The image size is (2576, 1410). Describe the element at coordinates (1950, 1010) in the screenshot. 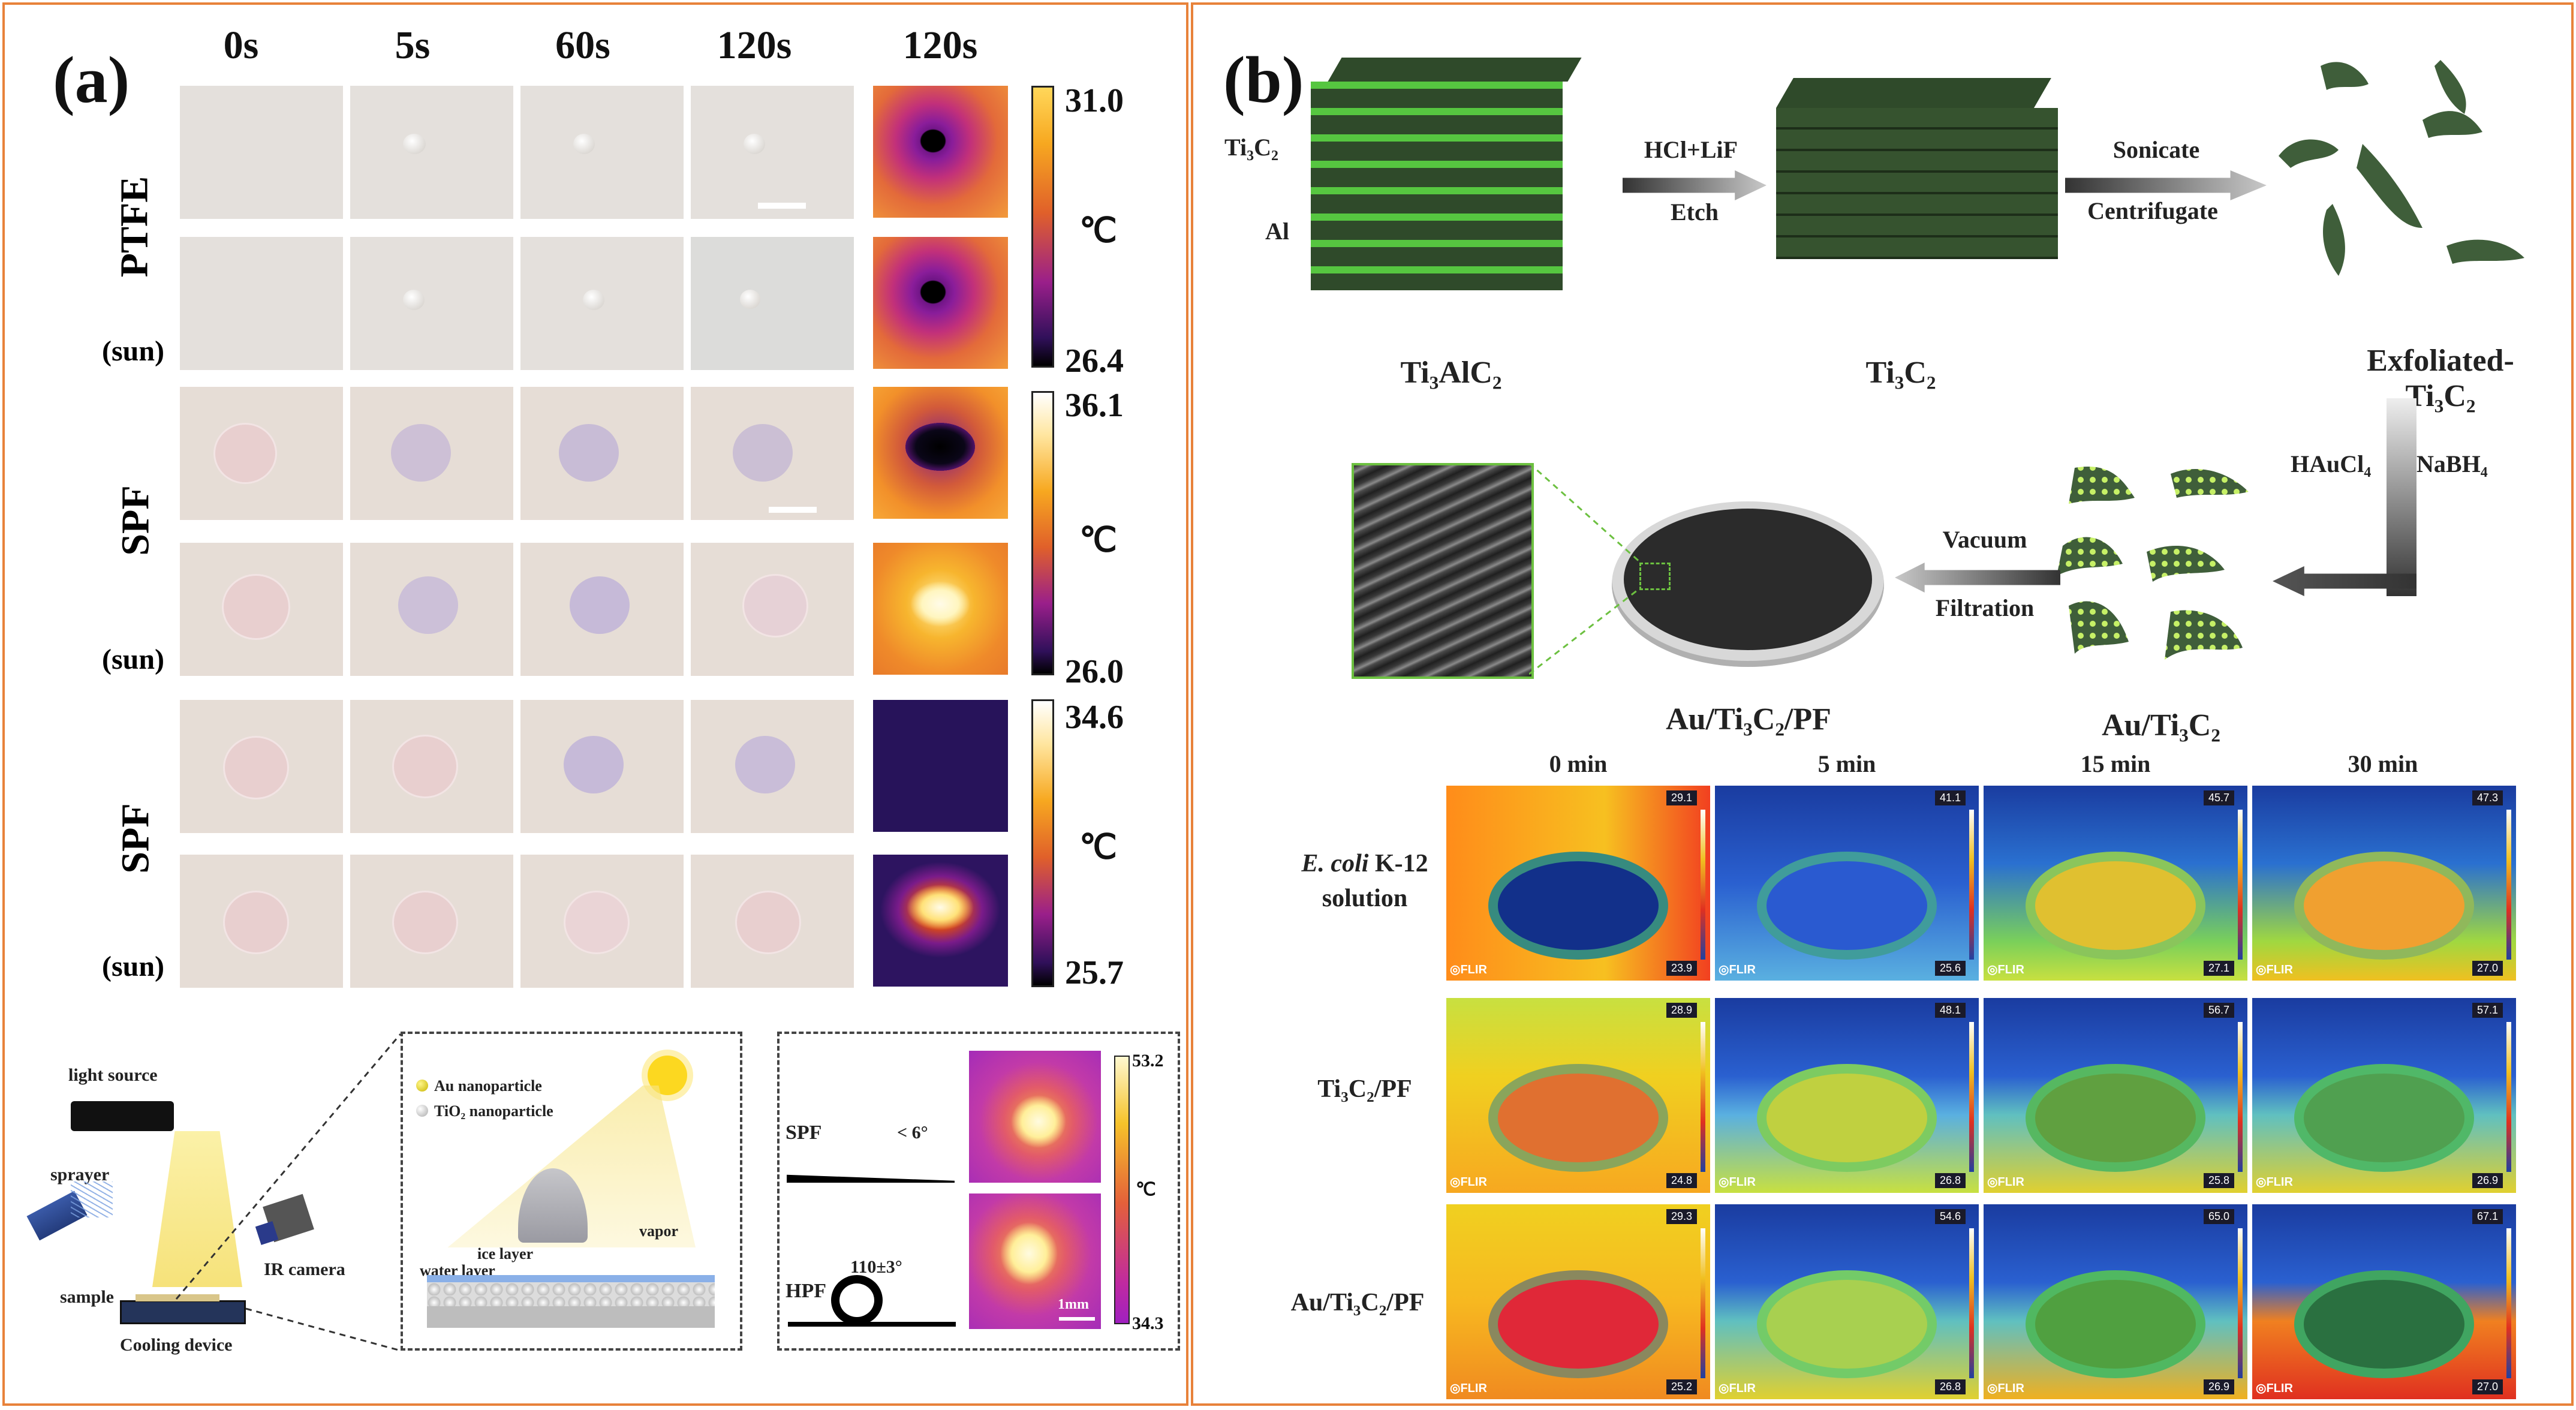

I see `max-temp: 48.1` at that location.